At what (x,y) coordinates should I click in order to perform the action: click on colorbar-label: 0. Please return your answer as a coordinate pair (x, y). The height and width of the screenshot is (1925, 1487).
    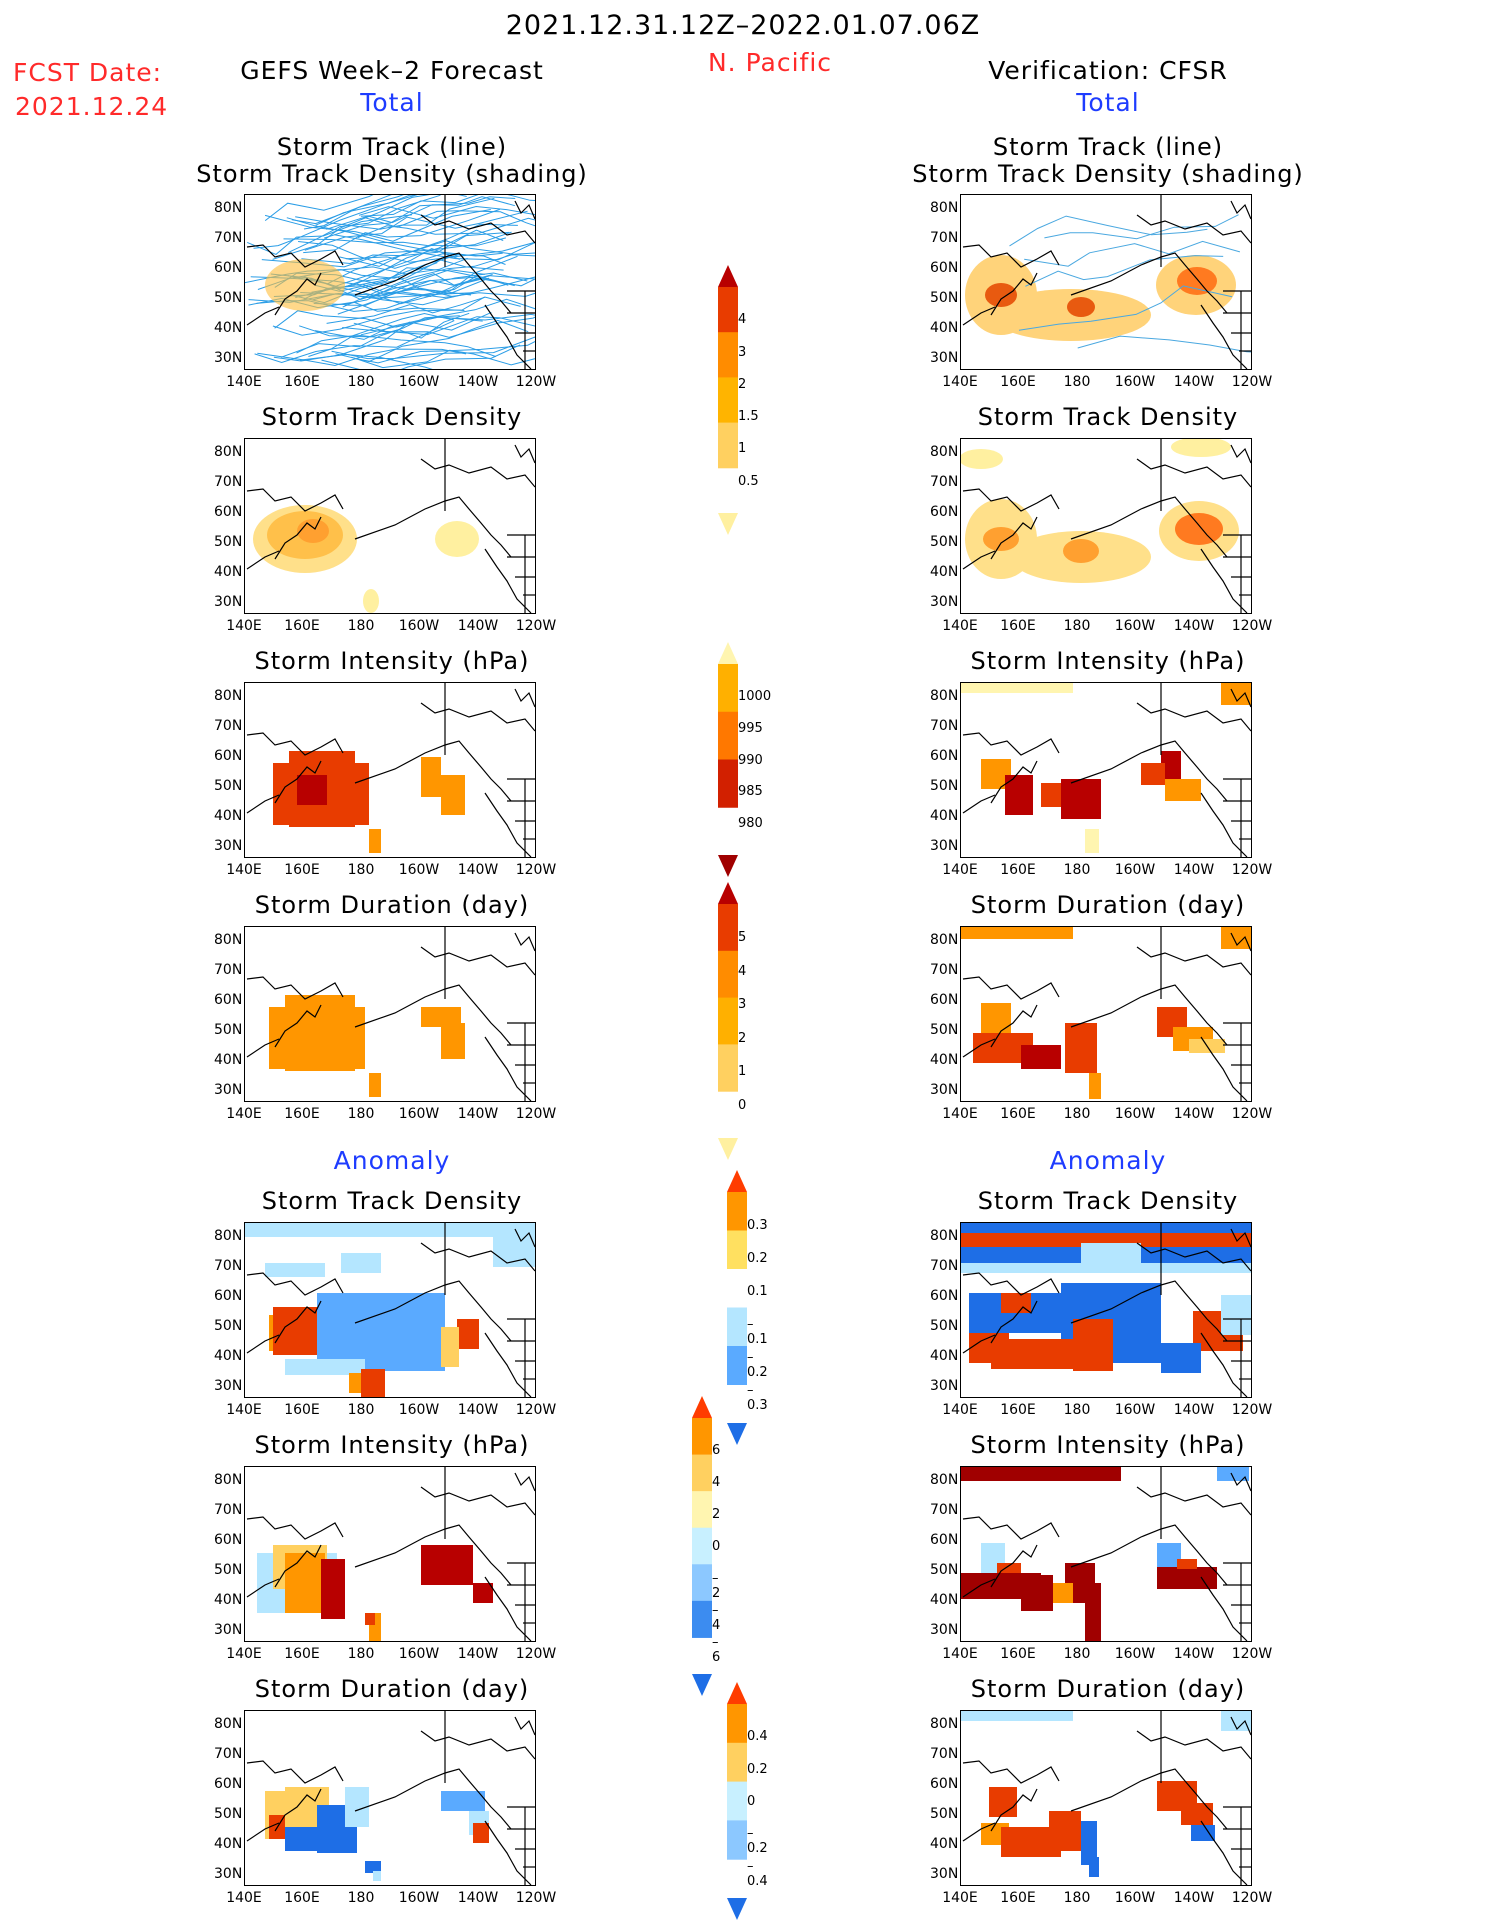
    Looking at the image, I should click on (751, 1801).